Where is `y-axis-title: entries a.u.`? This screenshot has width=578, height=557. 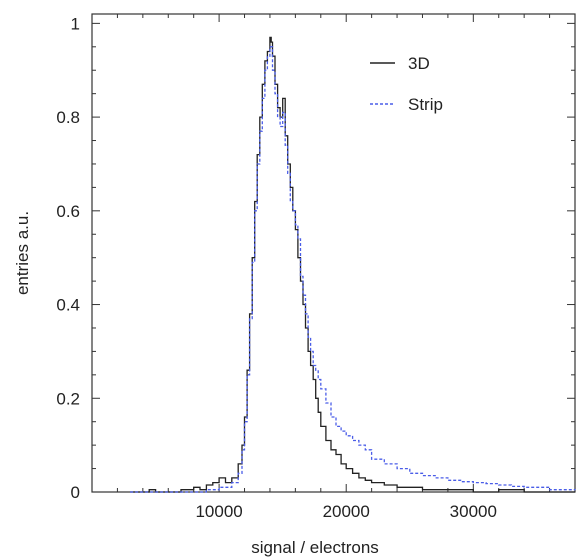 y-axis-title: entries a.u. is located at coordinates (22, 253).